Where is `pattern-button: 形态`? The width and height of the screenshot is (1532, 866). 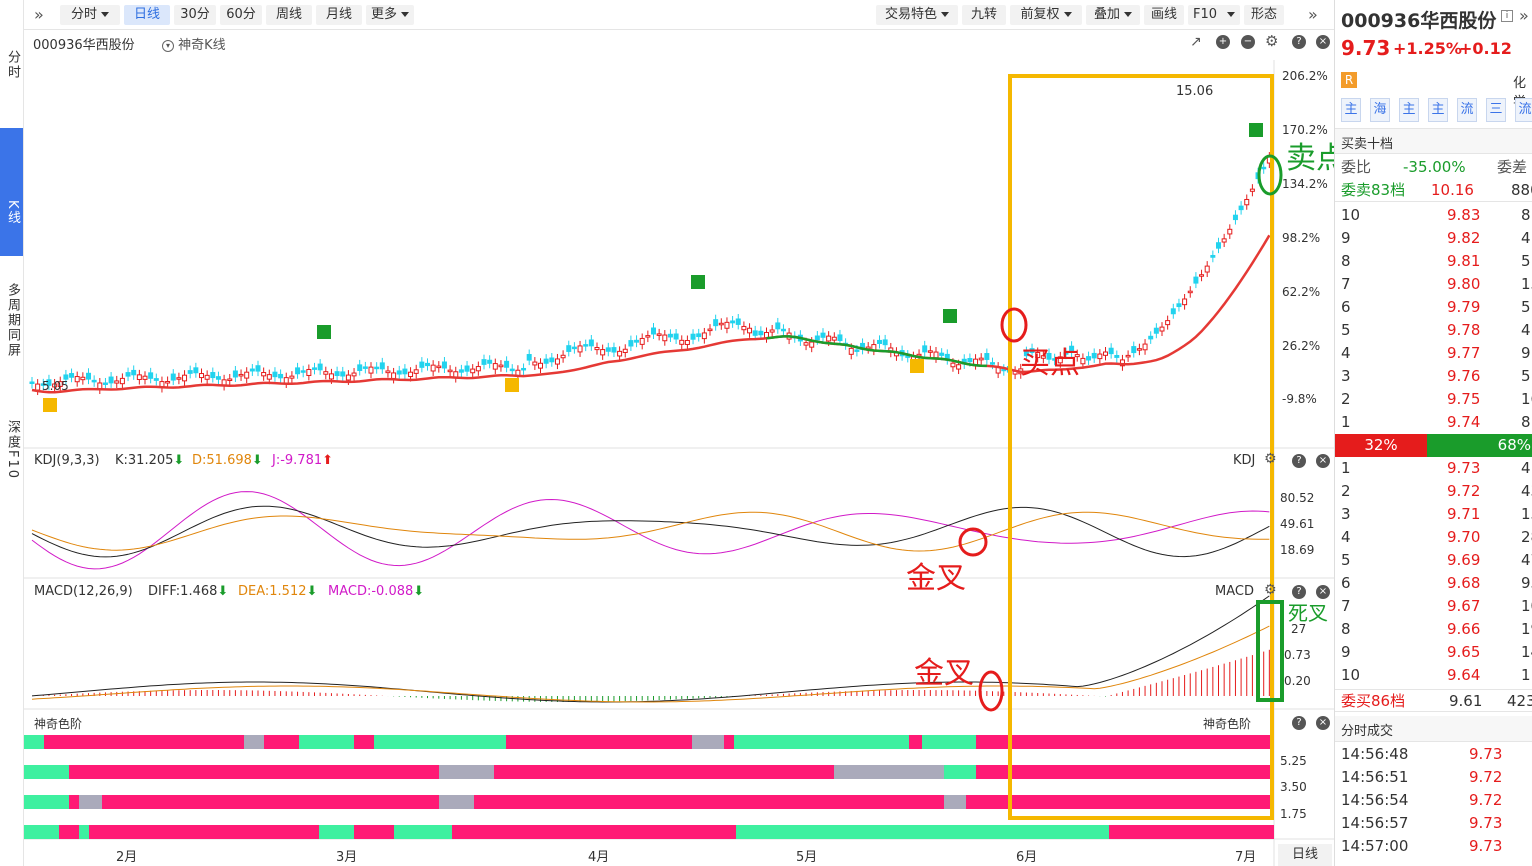 pattern-button: 形态 is located at coordinates (1264, 15).